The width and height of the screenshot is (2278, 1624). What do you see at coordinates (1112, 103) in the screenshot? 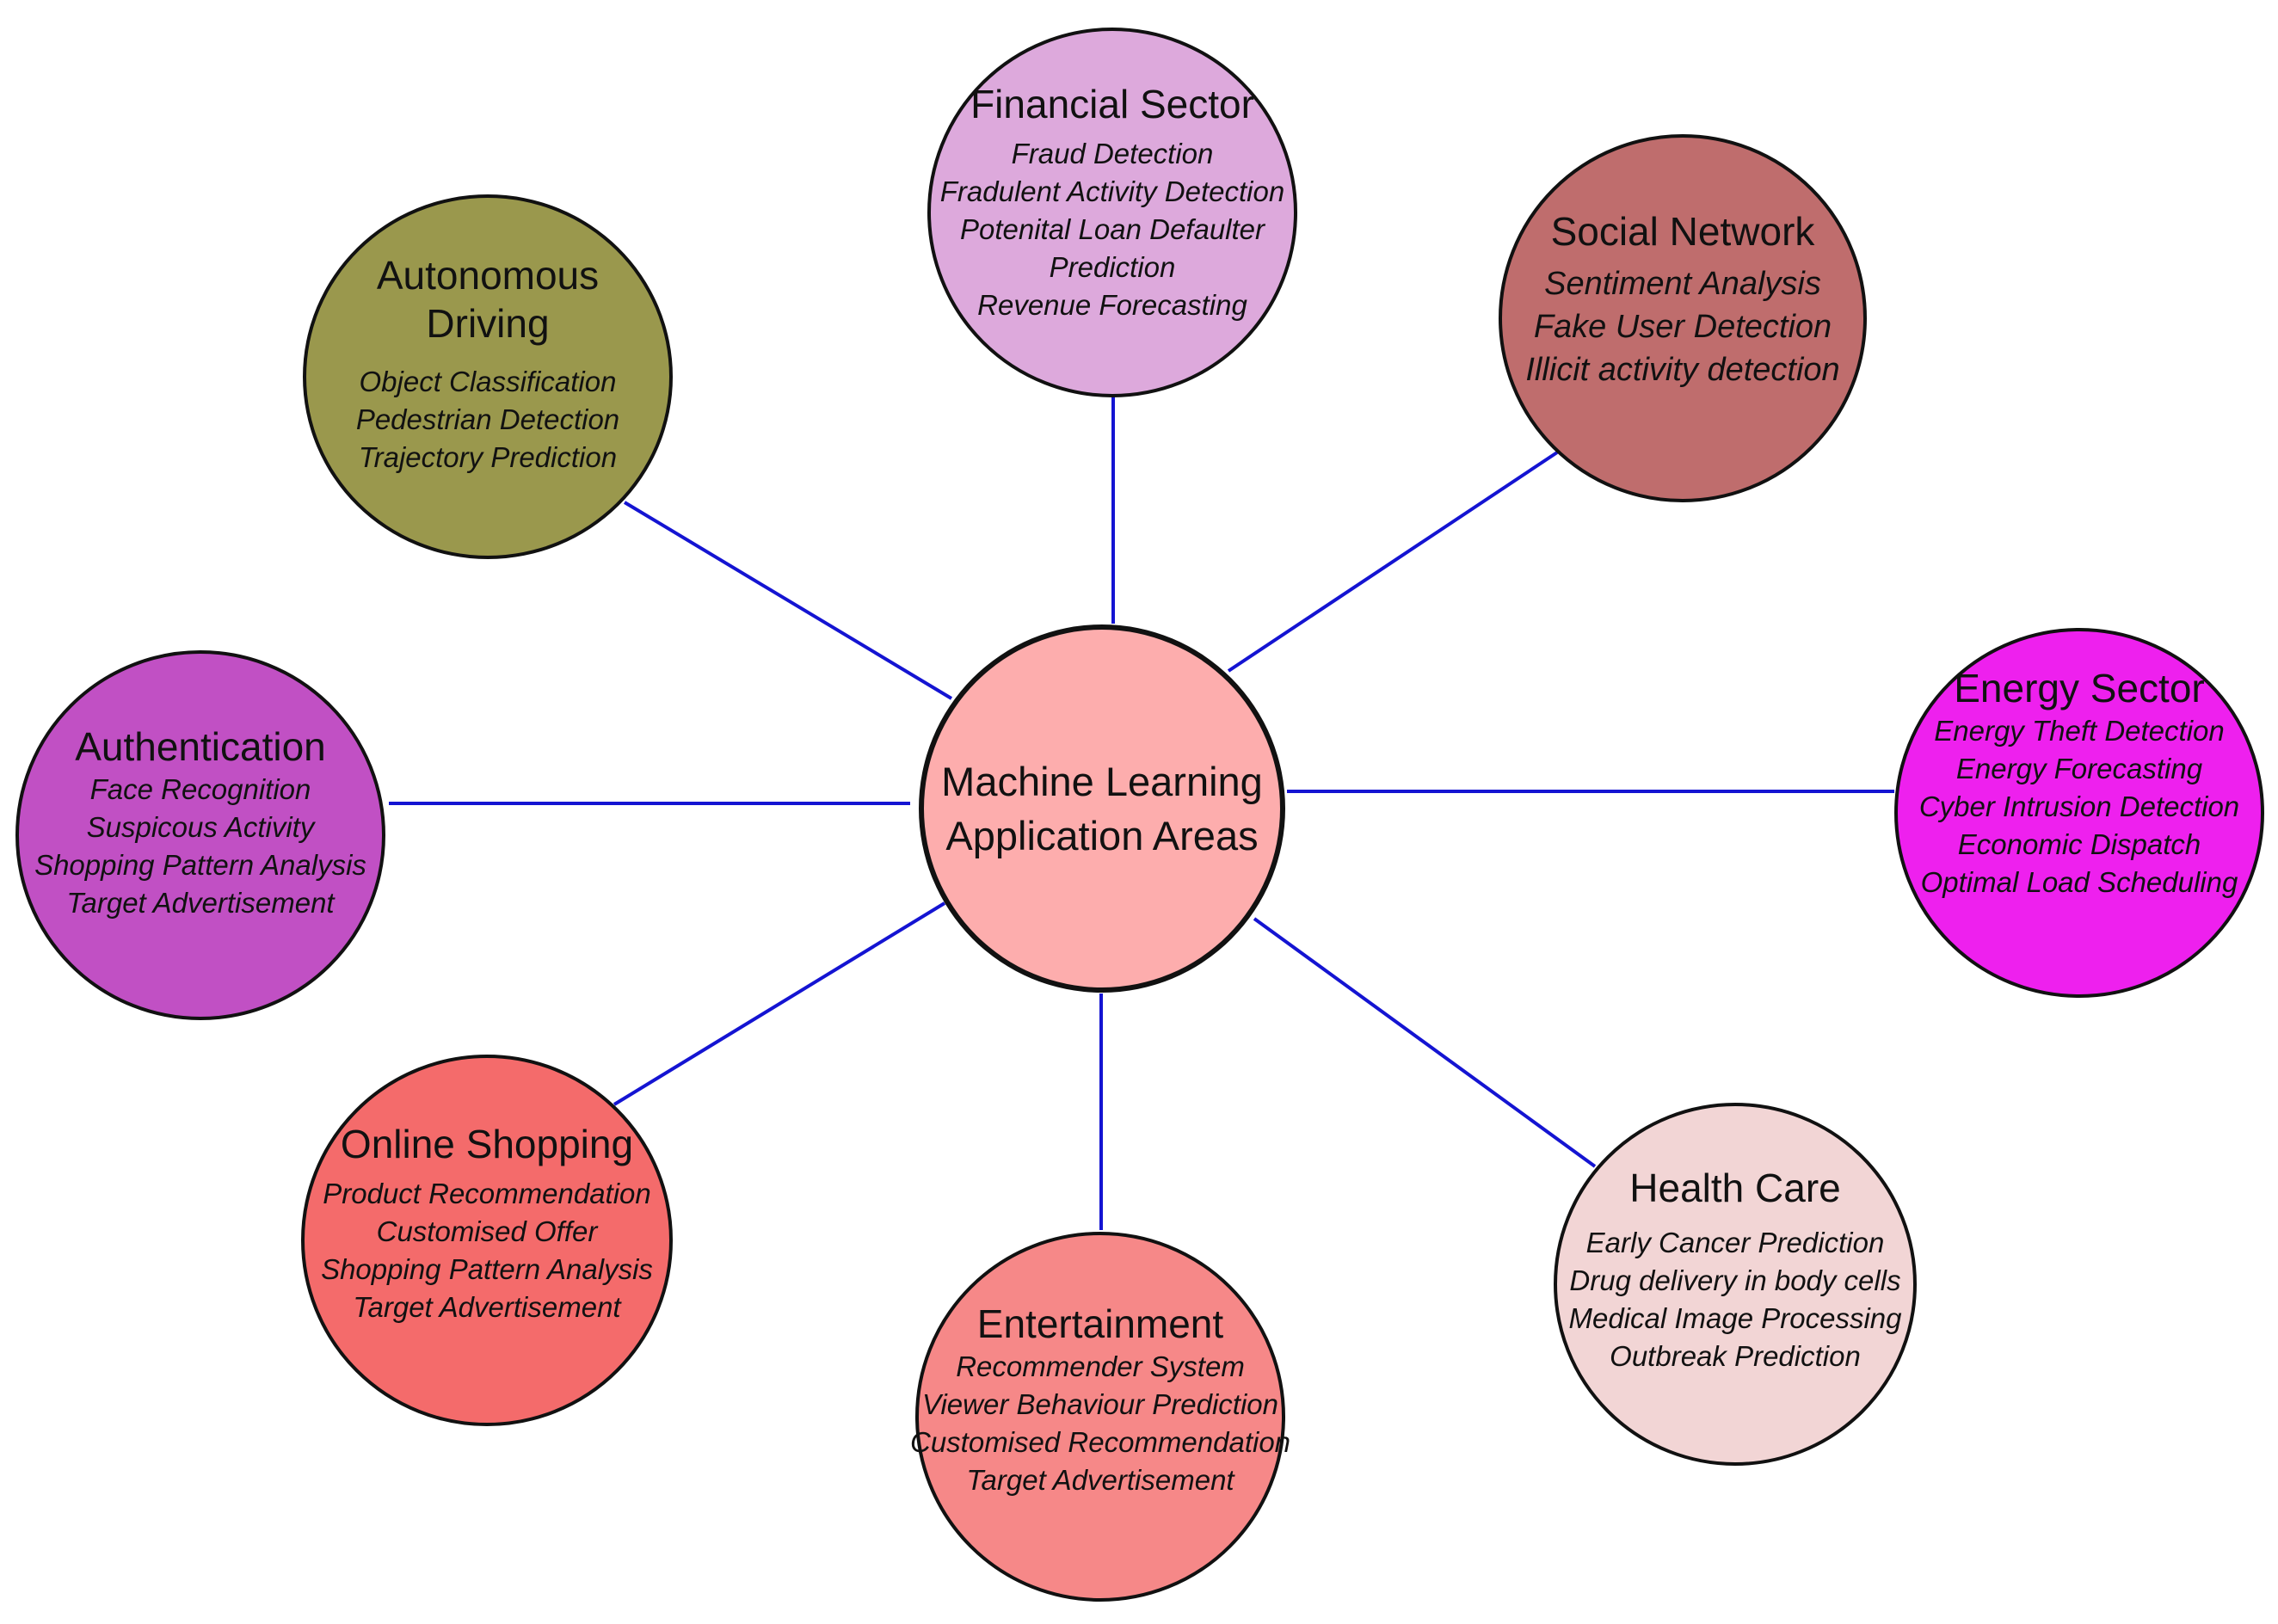
I see `node-title: Financial Sector` at bounding box center [1112, 103].